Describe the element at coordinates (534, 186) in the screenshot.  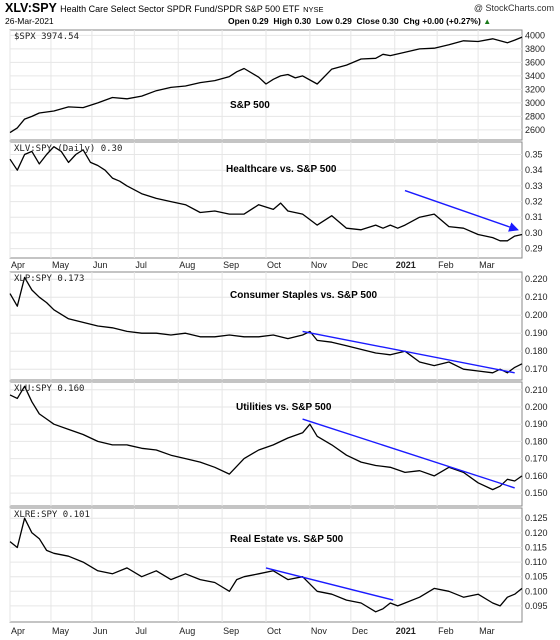
I see `y-tick-label: 0.33` at that location.